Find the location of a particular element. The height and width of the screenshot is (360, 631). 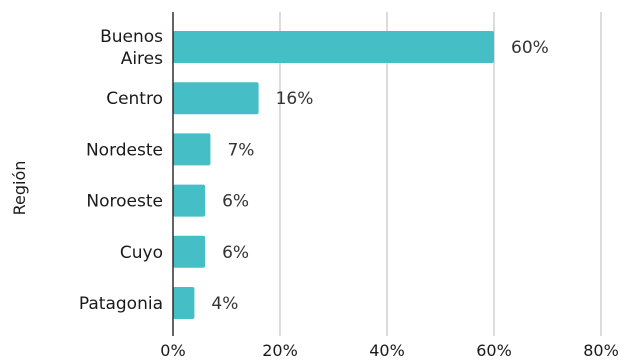

x-tick-label: 0% is located at coordinates (172, 350).